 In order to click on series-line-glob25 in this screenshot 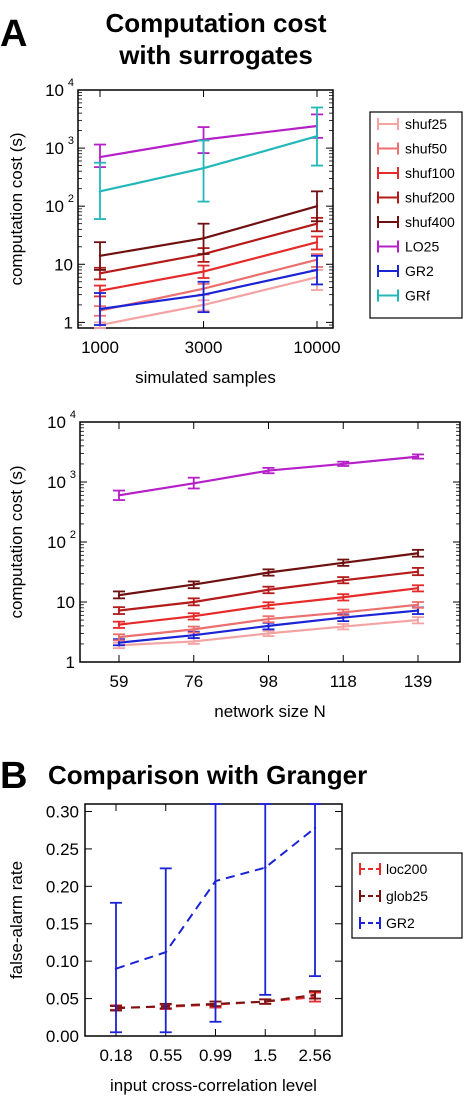, I will do `click(215, 1001)`.